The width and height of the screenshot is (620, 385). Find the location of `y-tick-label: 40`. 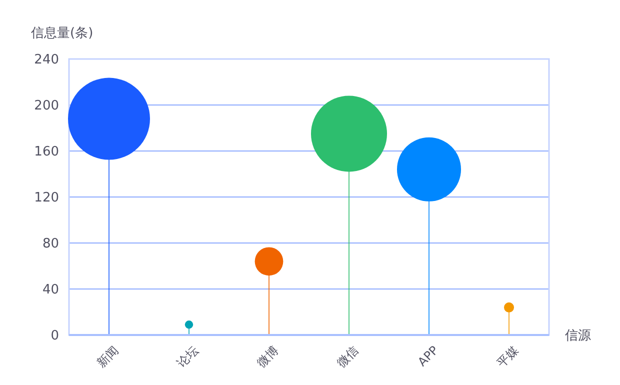

y-tick-label: 40 is located at coordinates (50, 290).